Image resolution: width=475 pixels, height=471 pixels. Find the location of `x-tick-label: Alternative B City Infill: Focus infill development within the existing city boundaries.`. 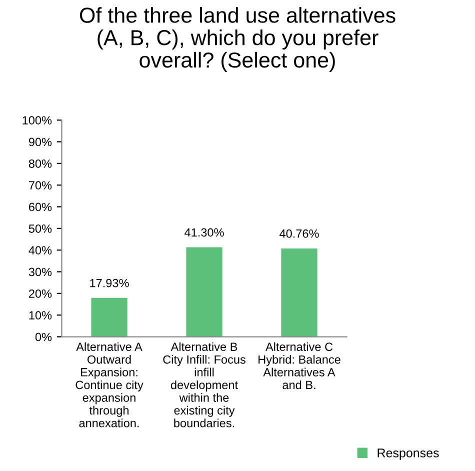

x-tick-label: Alternative B City Infill: Focus infill development within the existing city boundaries. is located at coordinates (204, 385).